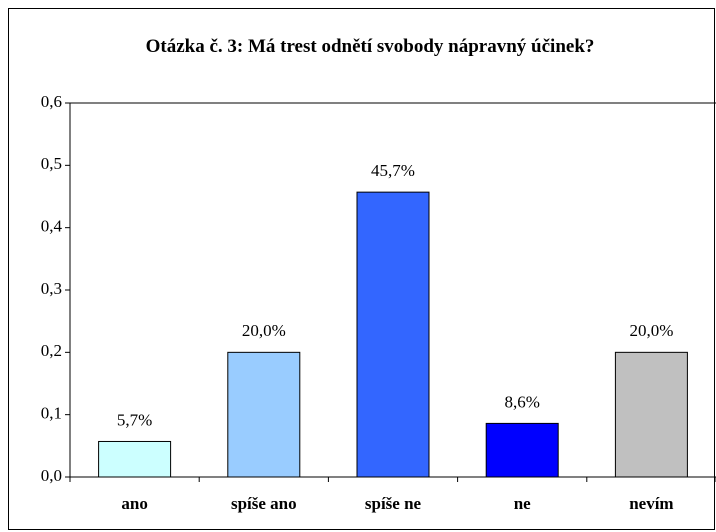 This screenshot has height=532, width=716. What do you see at coordinates (51, 163) in the screenshot?
I see `y-tick-label: 0,5` at bounding box center [51, 163].